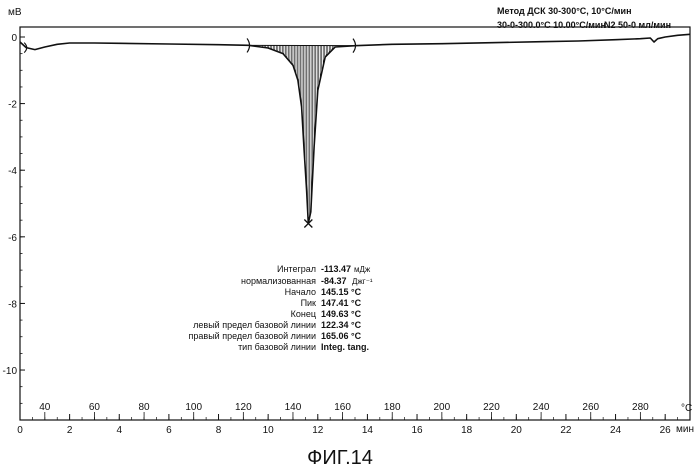 The image size is (700, 471). Describe the element at coordinates (269, 430) in the screenshot. I see `x-min-tick-label: 10` at that location.